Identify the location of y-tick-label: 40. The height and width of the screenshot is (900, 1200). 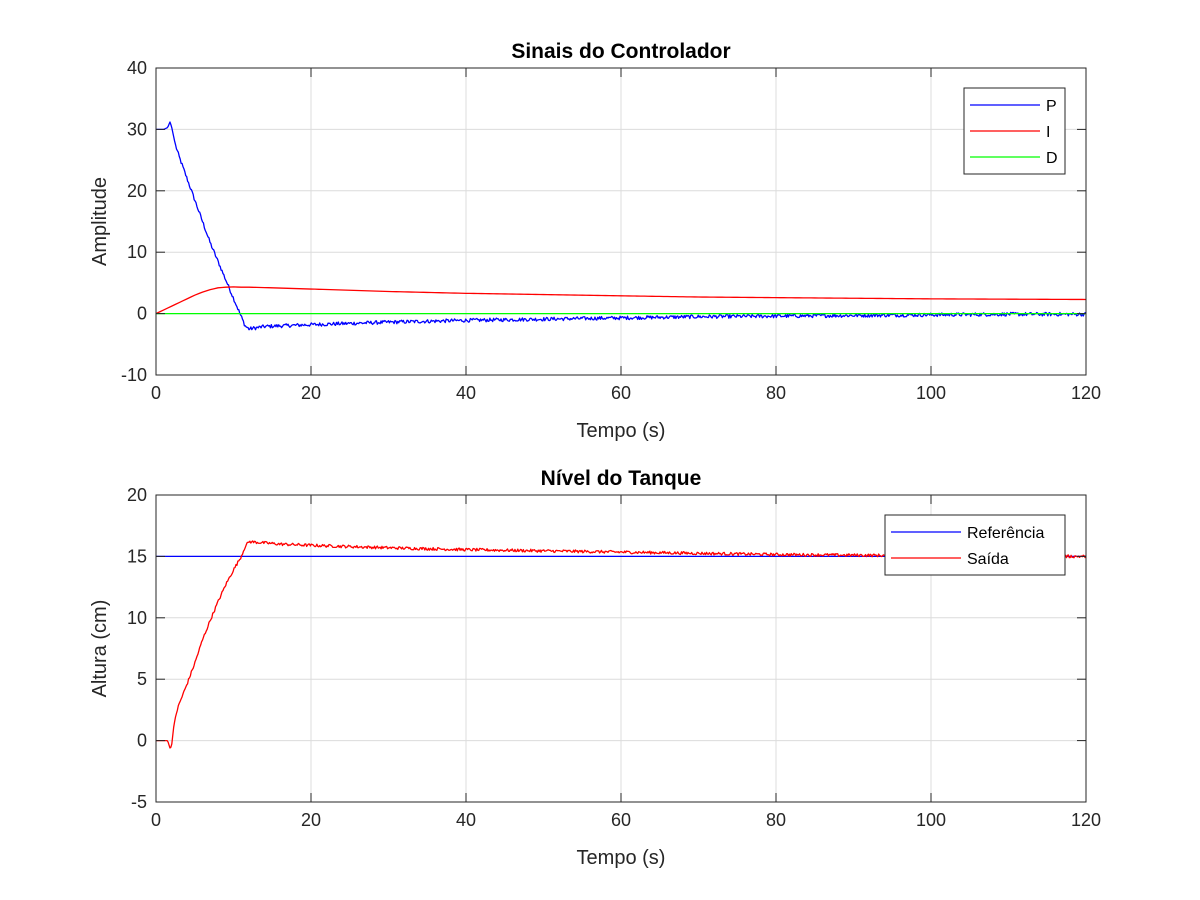
(137, 68).